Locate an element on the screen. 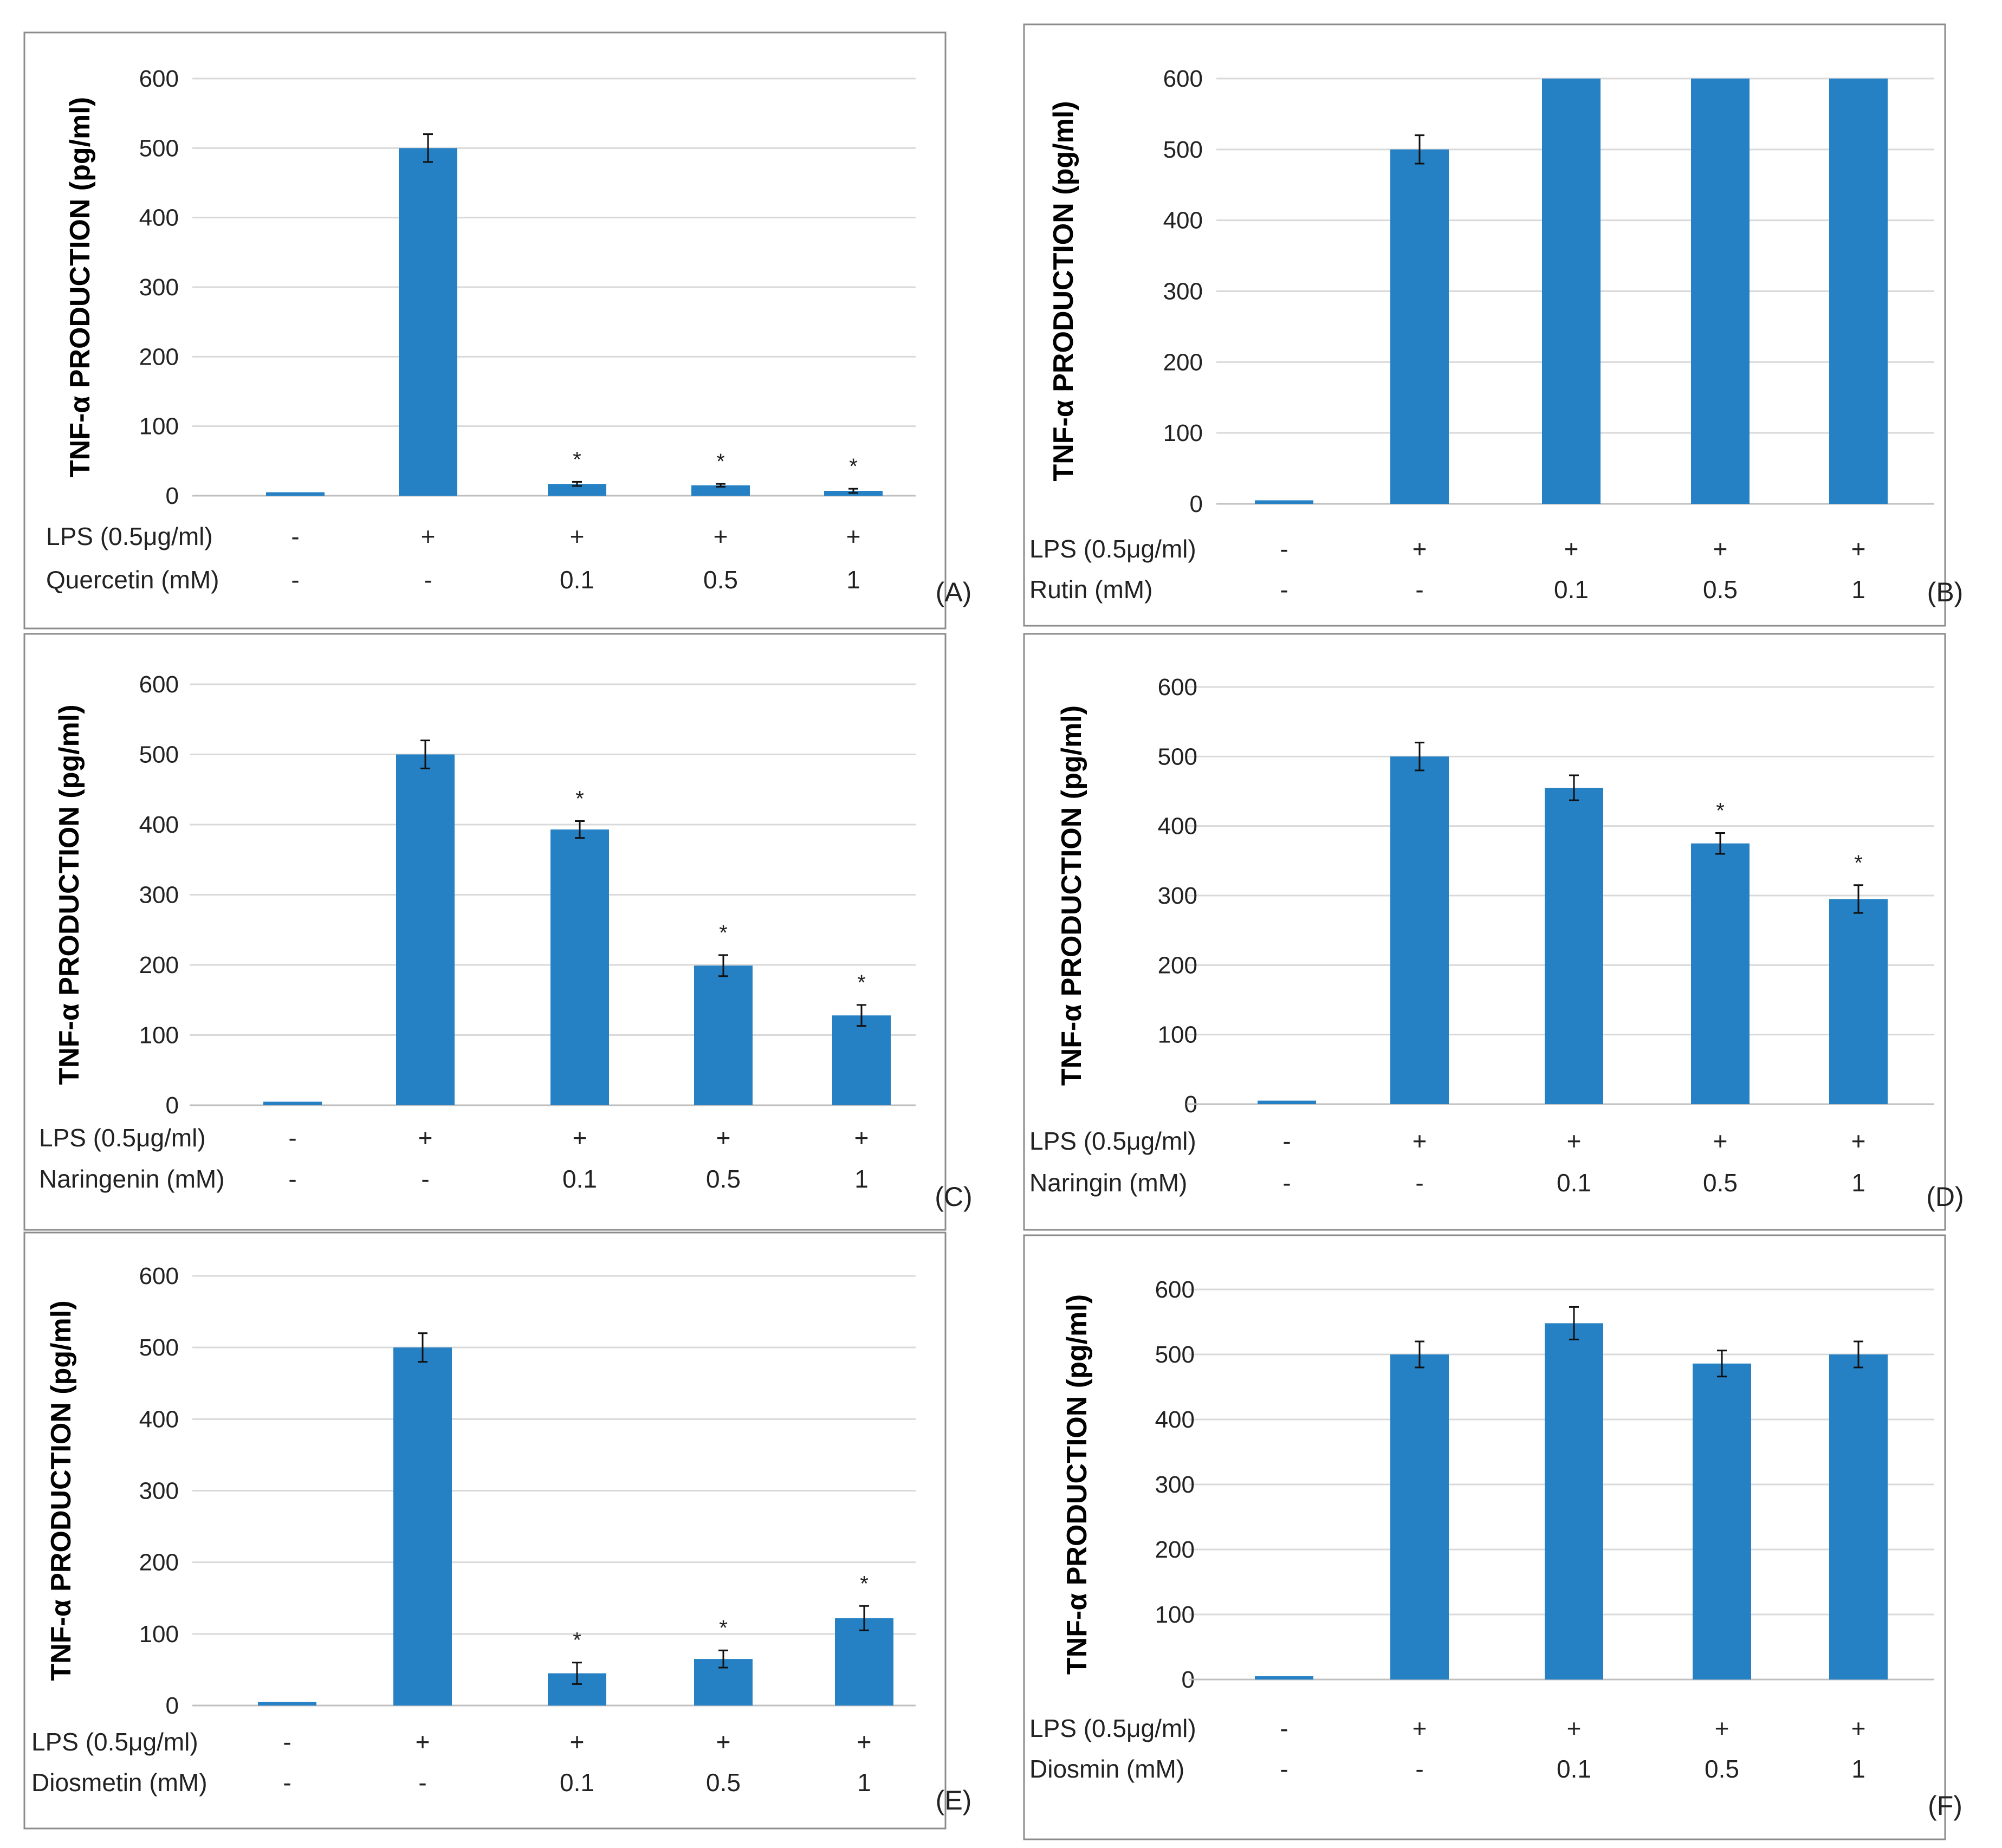 The width and height of the screenshot is (2002, 1848). panel-label: (E) is located at coordinates (954, 1800).